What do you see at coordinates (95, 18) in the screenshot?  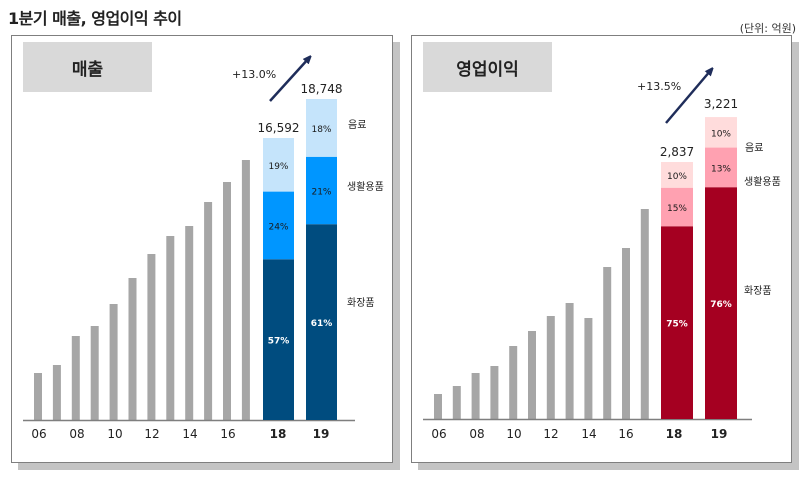 I see `page-title: 1분기 매출, 영업이익 추이` at bounding box center [95, 18].